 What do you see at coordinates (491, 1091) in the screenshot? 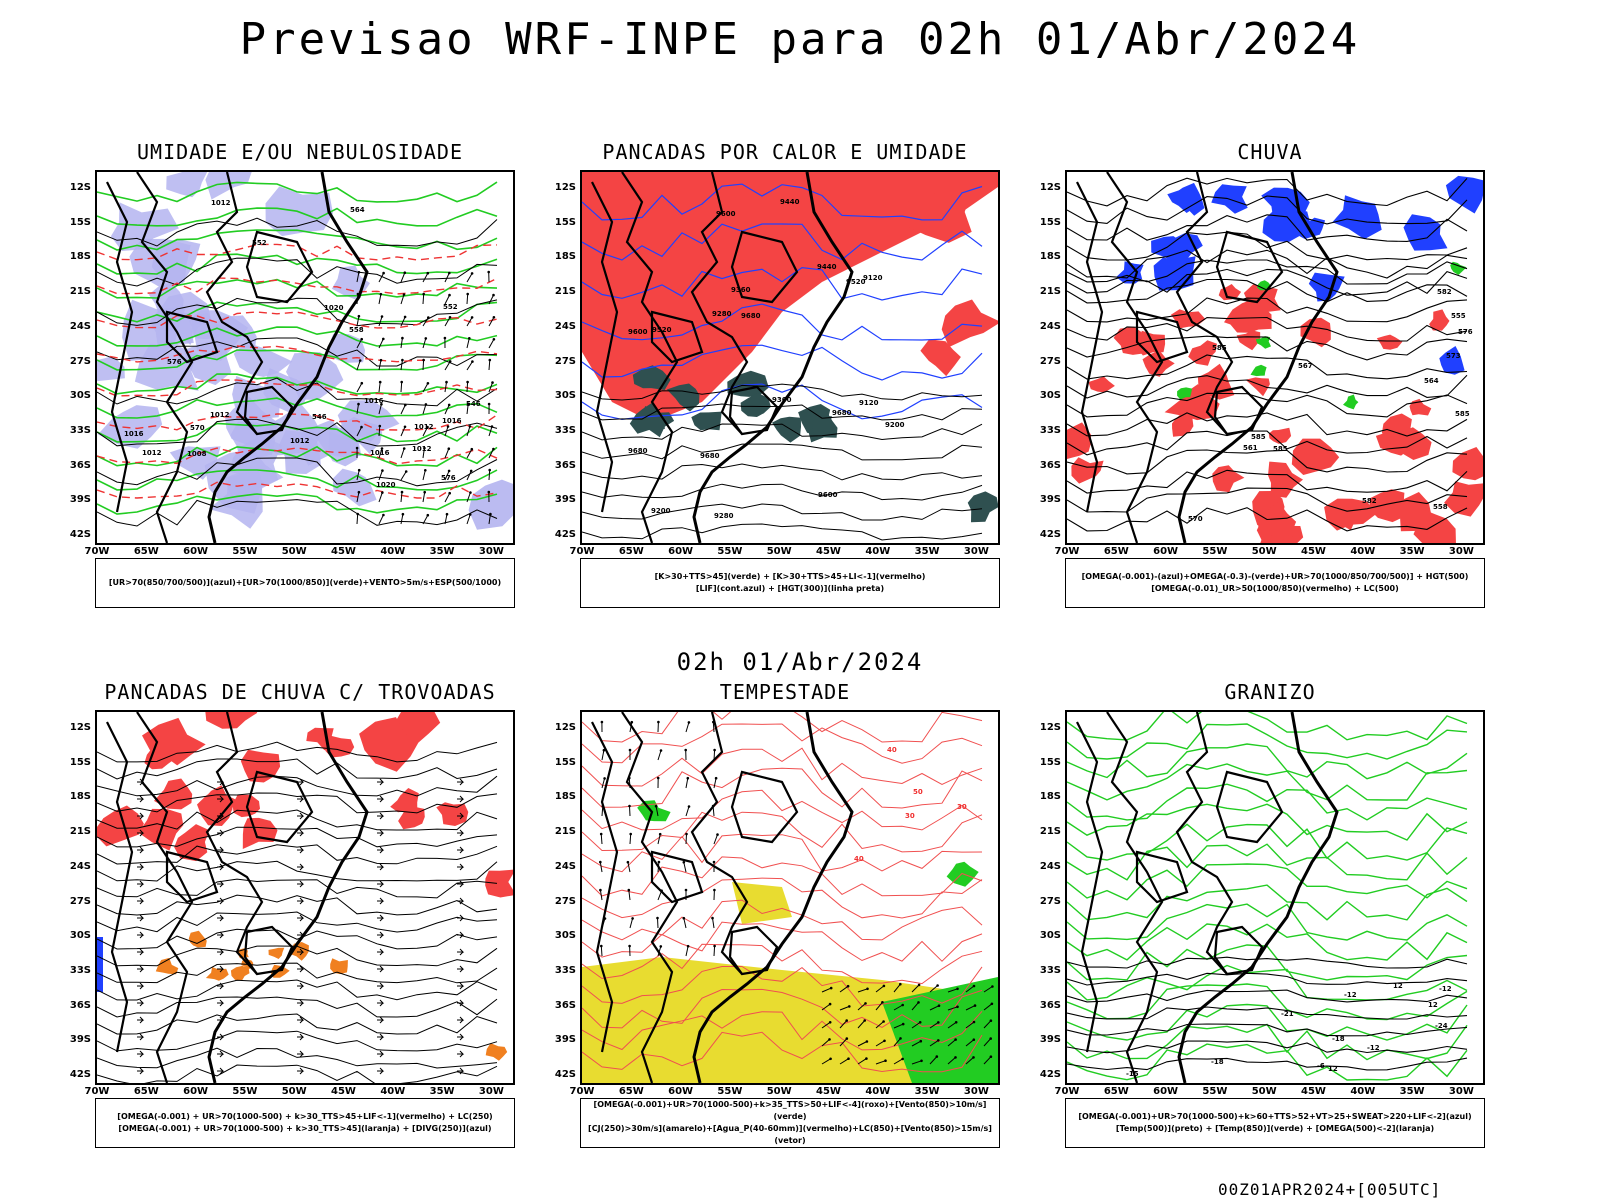
I see `longitude-label: 30W` at bounding box center [491, 1091].